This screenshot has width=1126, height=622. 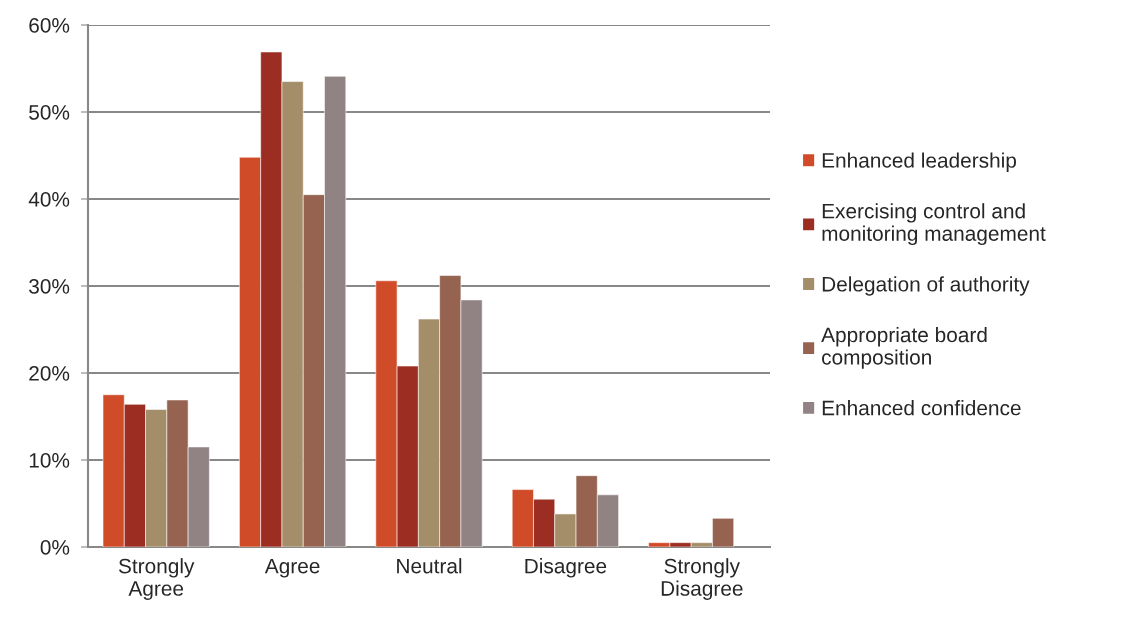 I want to click on legend-label: Exercising control and monitoring management, so click(x=934, y=224).